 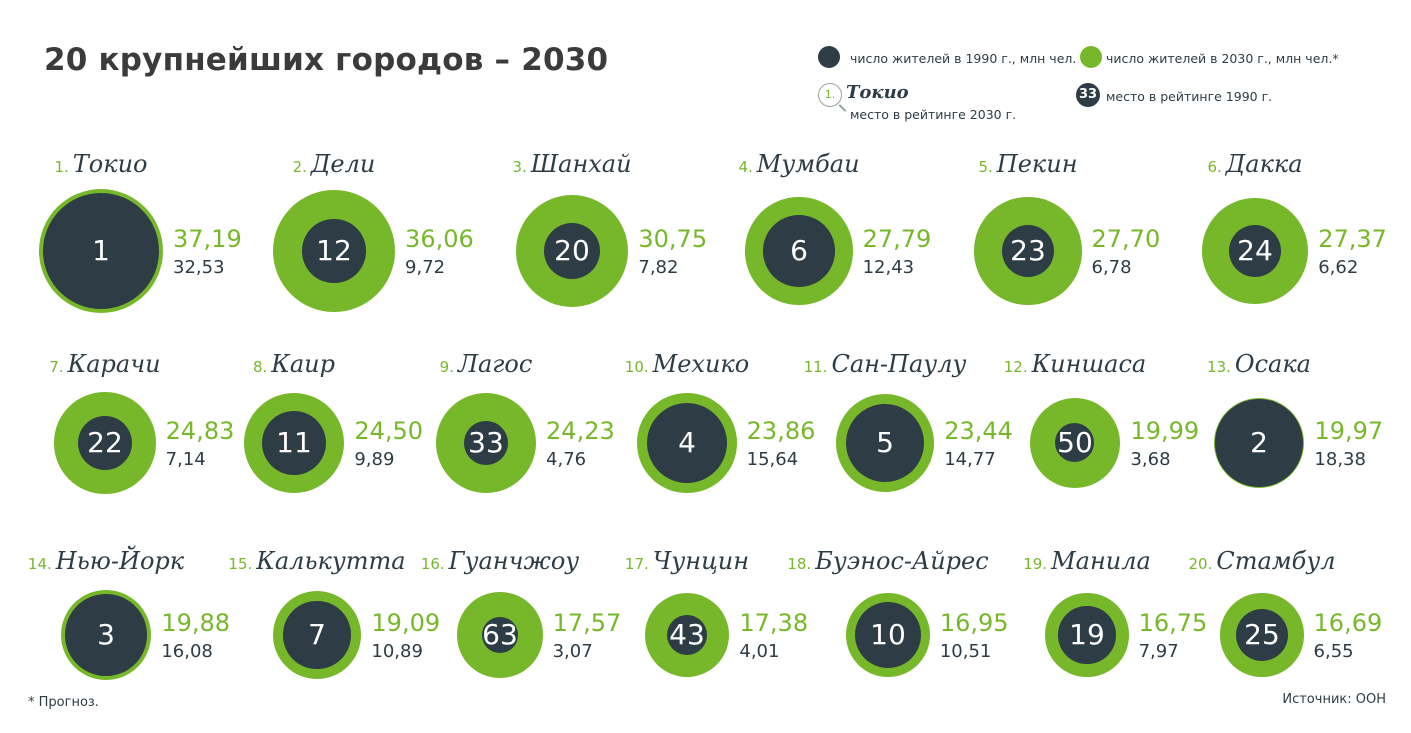 I want to click on city-header: 5. Пекин, so click(x=1028, y=164).